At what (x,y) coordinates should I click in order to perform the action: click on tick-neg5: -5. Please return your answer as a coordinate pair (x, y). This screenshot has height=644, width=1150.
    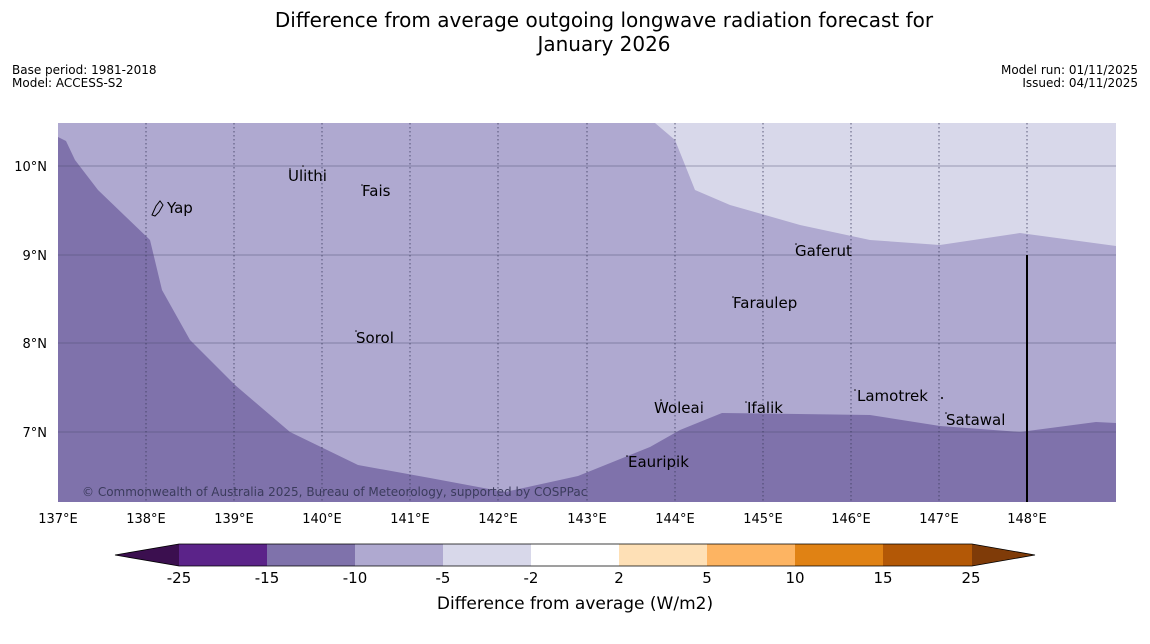
    Looking at the image, I should click on (443, 578).